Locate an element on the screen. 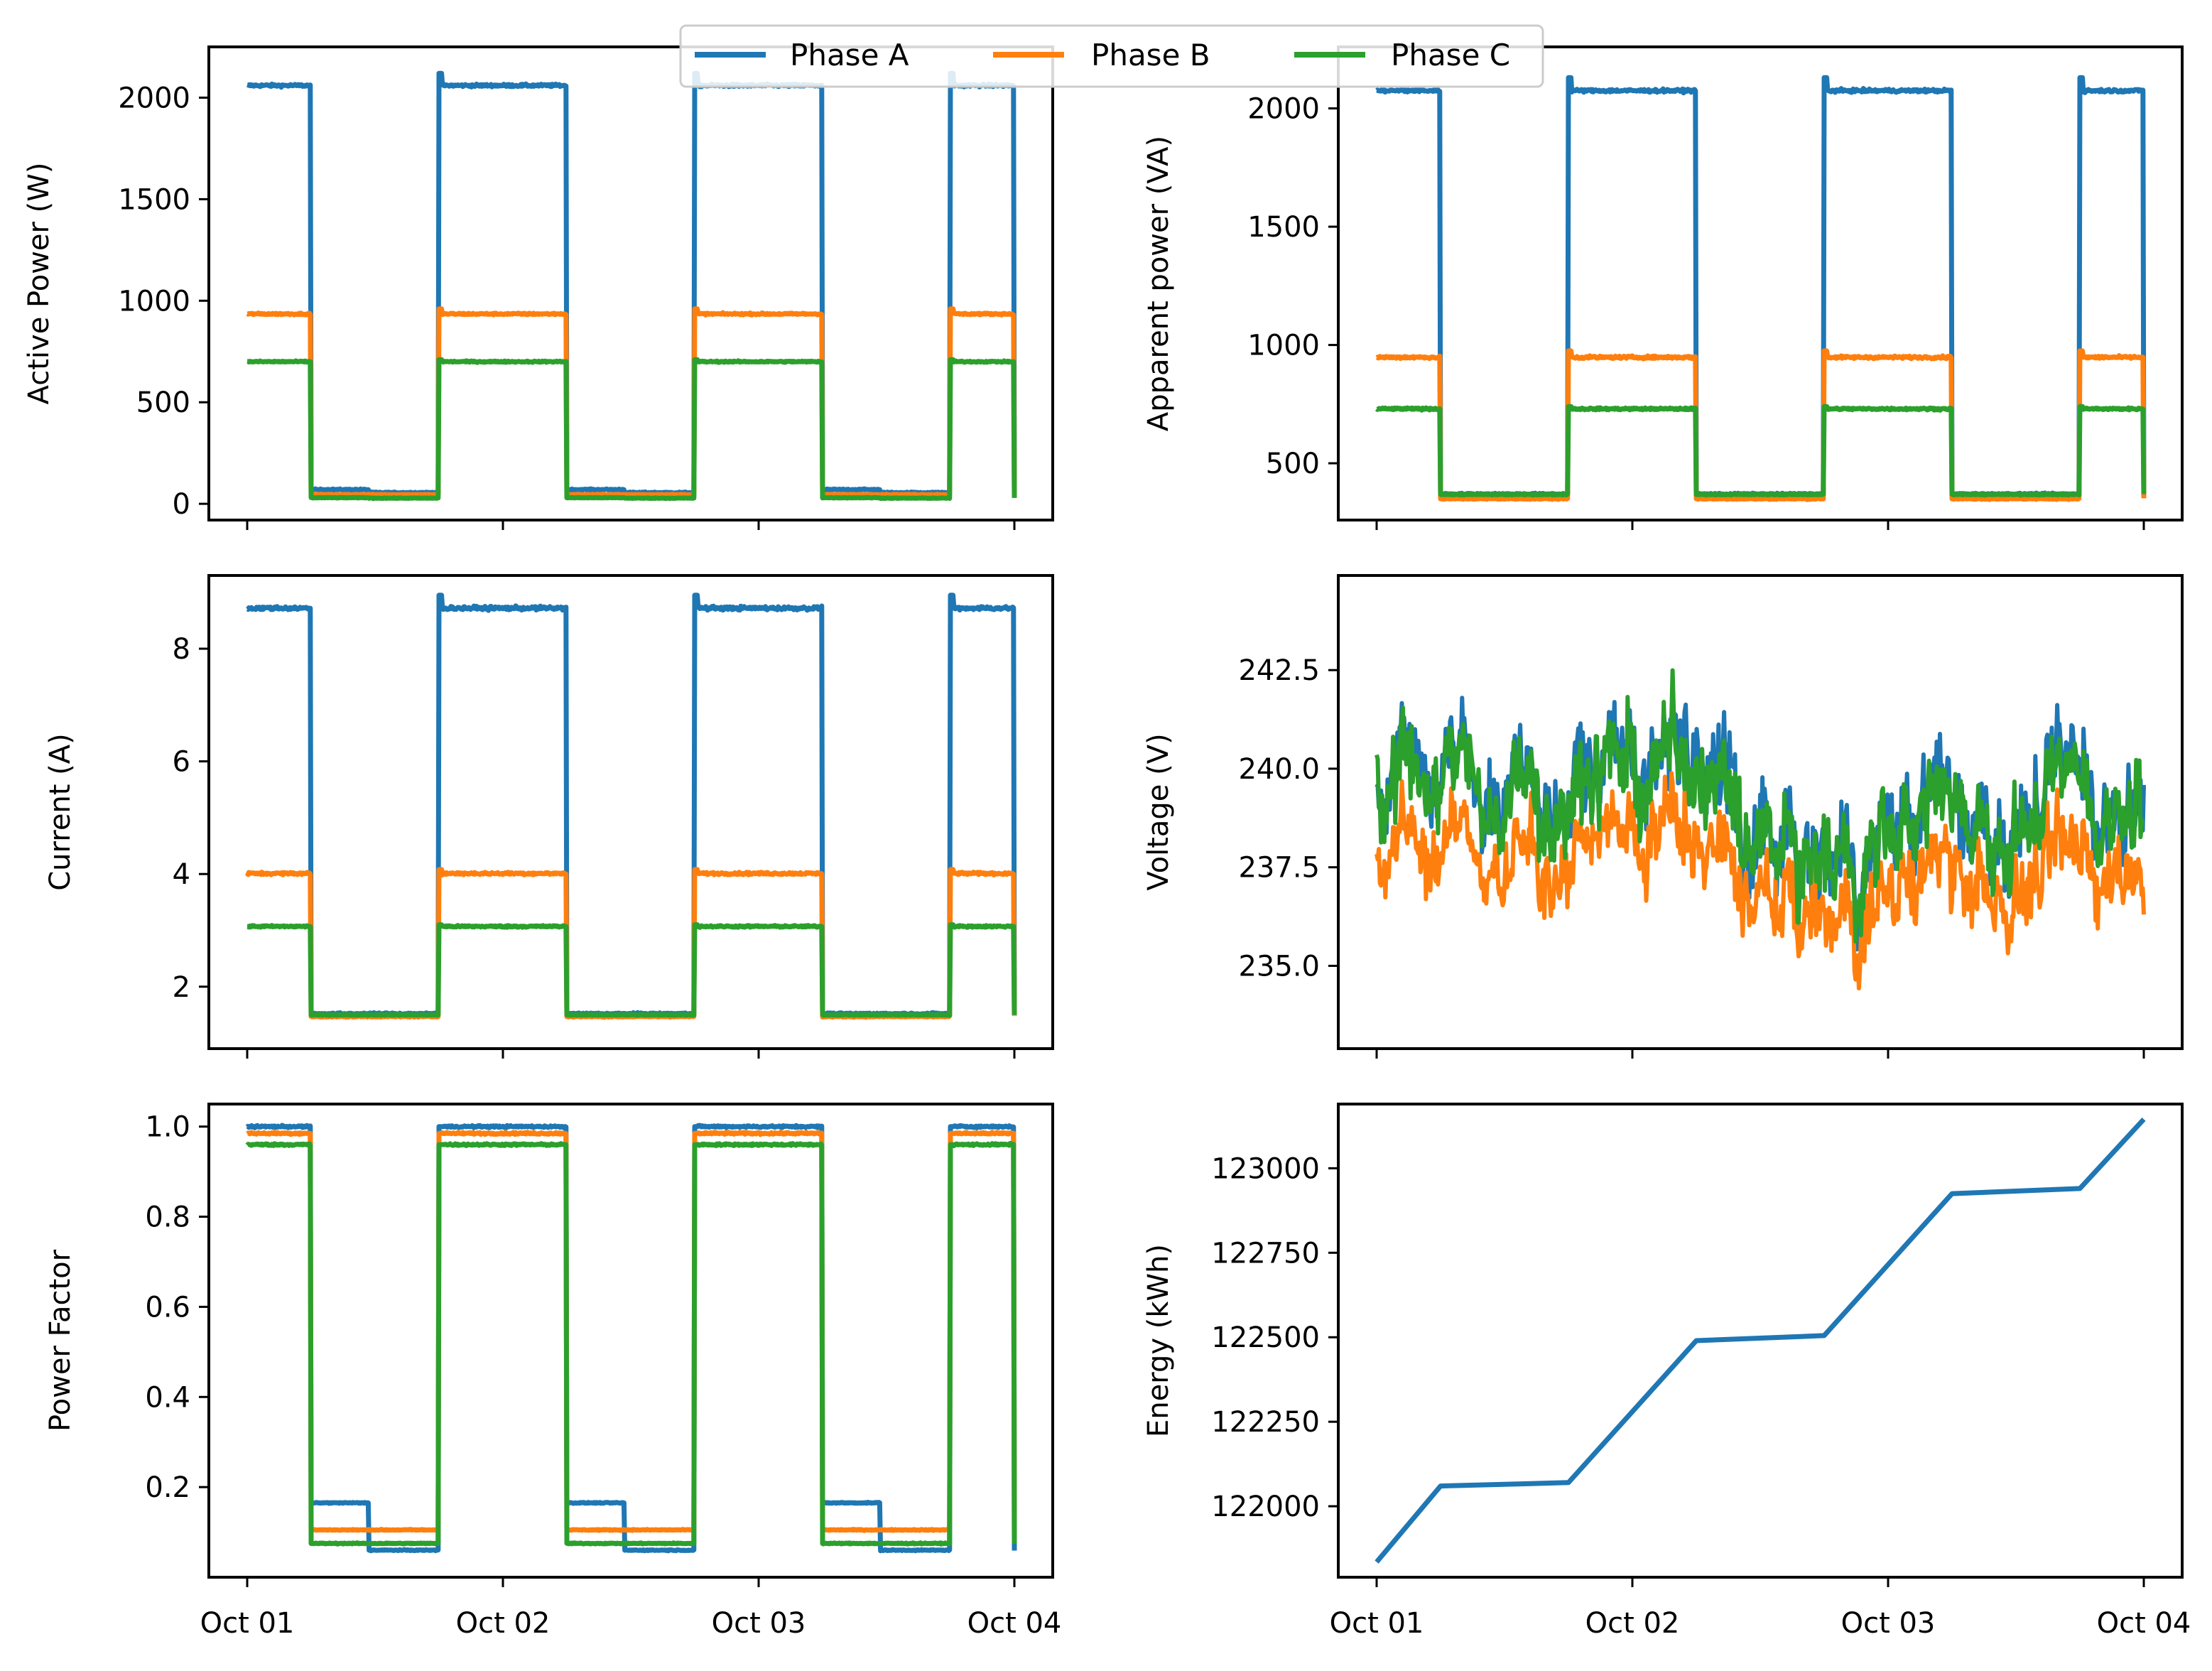 The width and height of the screenshot is (2212, 1671). y-axis-label: Apparent power (VA) is located at coordinates (1158, 283).